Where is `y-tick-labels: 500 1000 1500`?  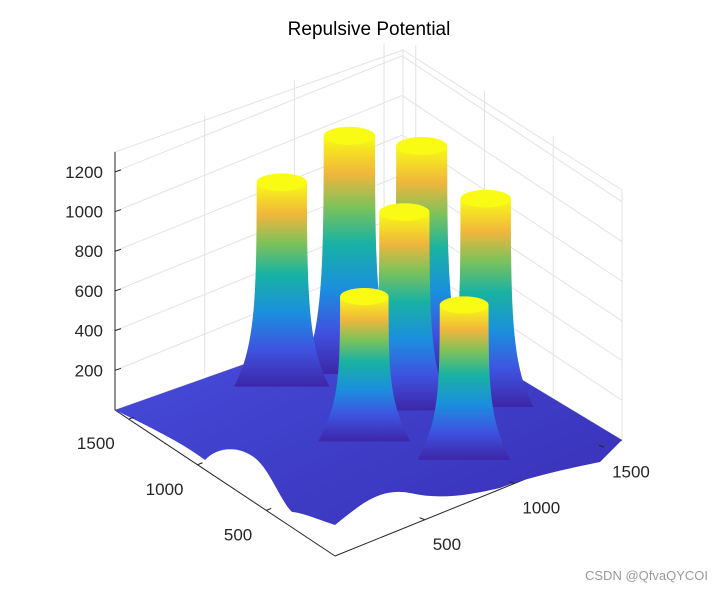 y-tick-labels: 500 1000 1500 is located at coordinates (174, 480).